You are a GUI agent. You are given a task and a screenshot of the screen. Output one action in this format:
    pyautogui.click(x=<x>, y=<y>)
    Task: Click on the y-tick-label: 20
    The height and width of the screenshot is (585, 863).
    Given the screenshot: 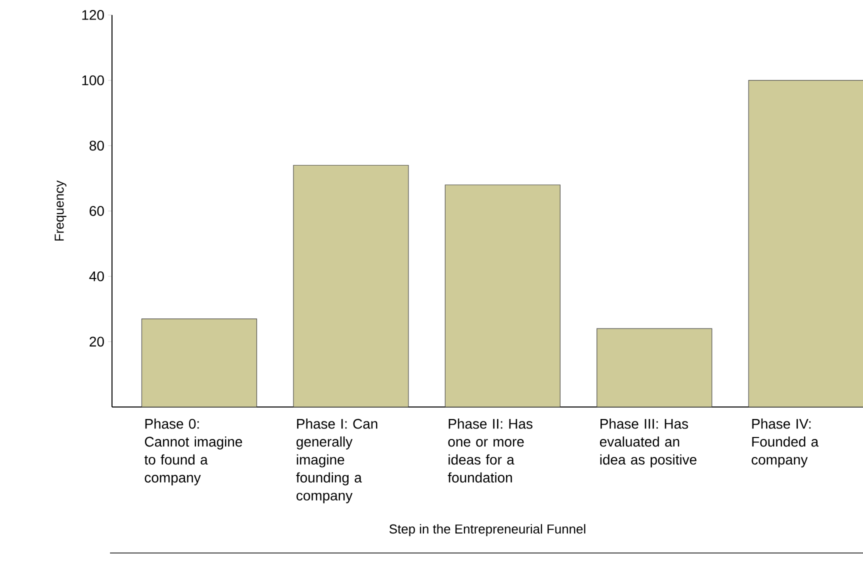 What is the action you would take?
    pyautogui.click(x=97, y=341)
    